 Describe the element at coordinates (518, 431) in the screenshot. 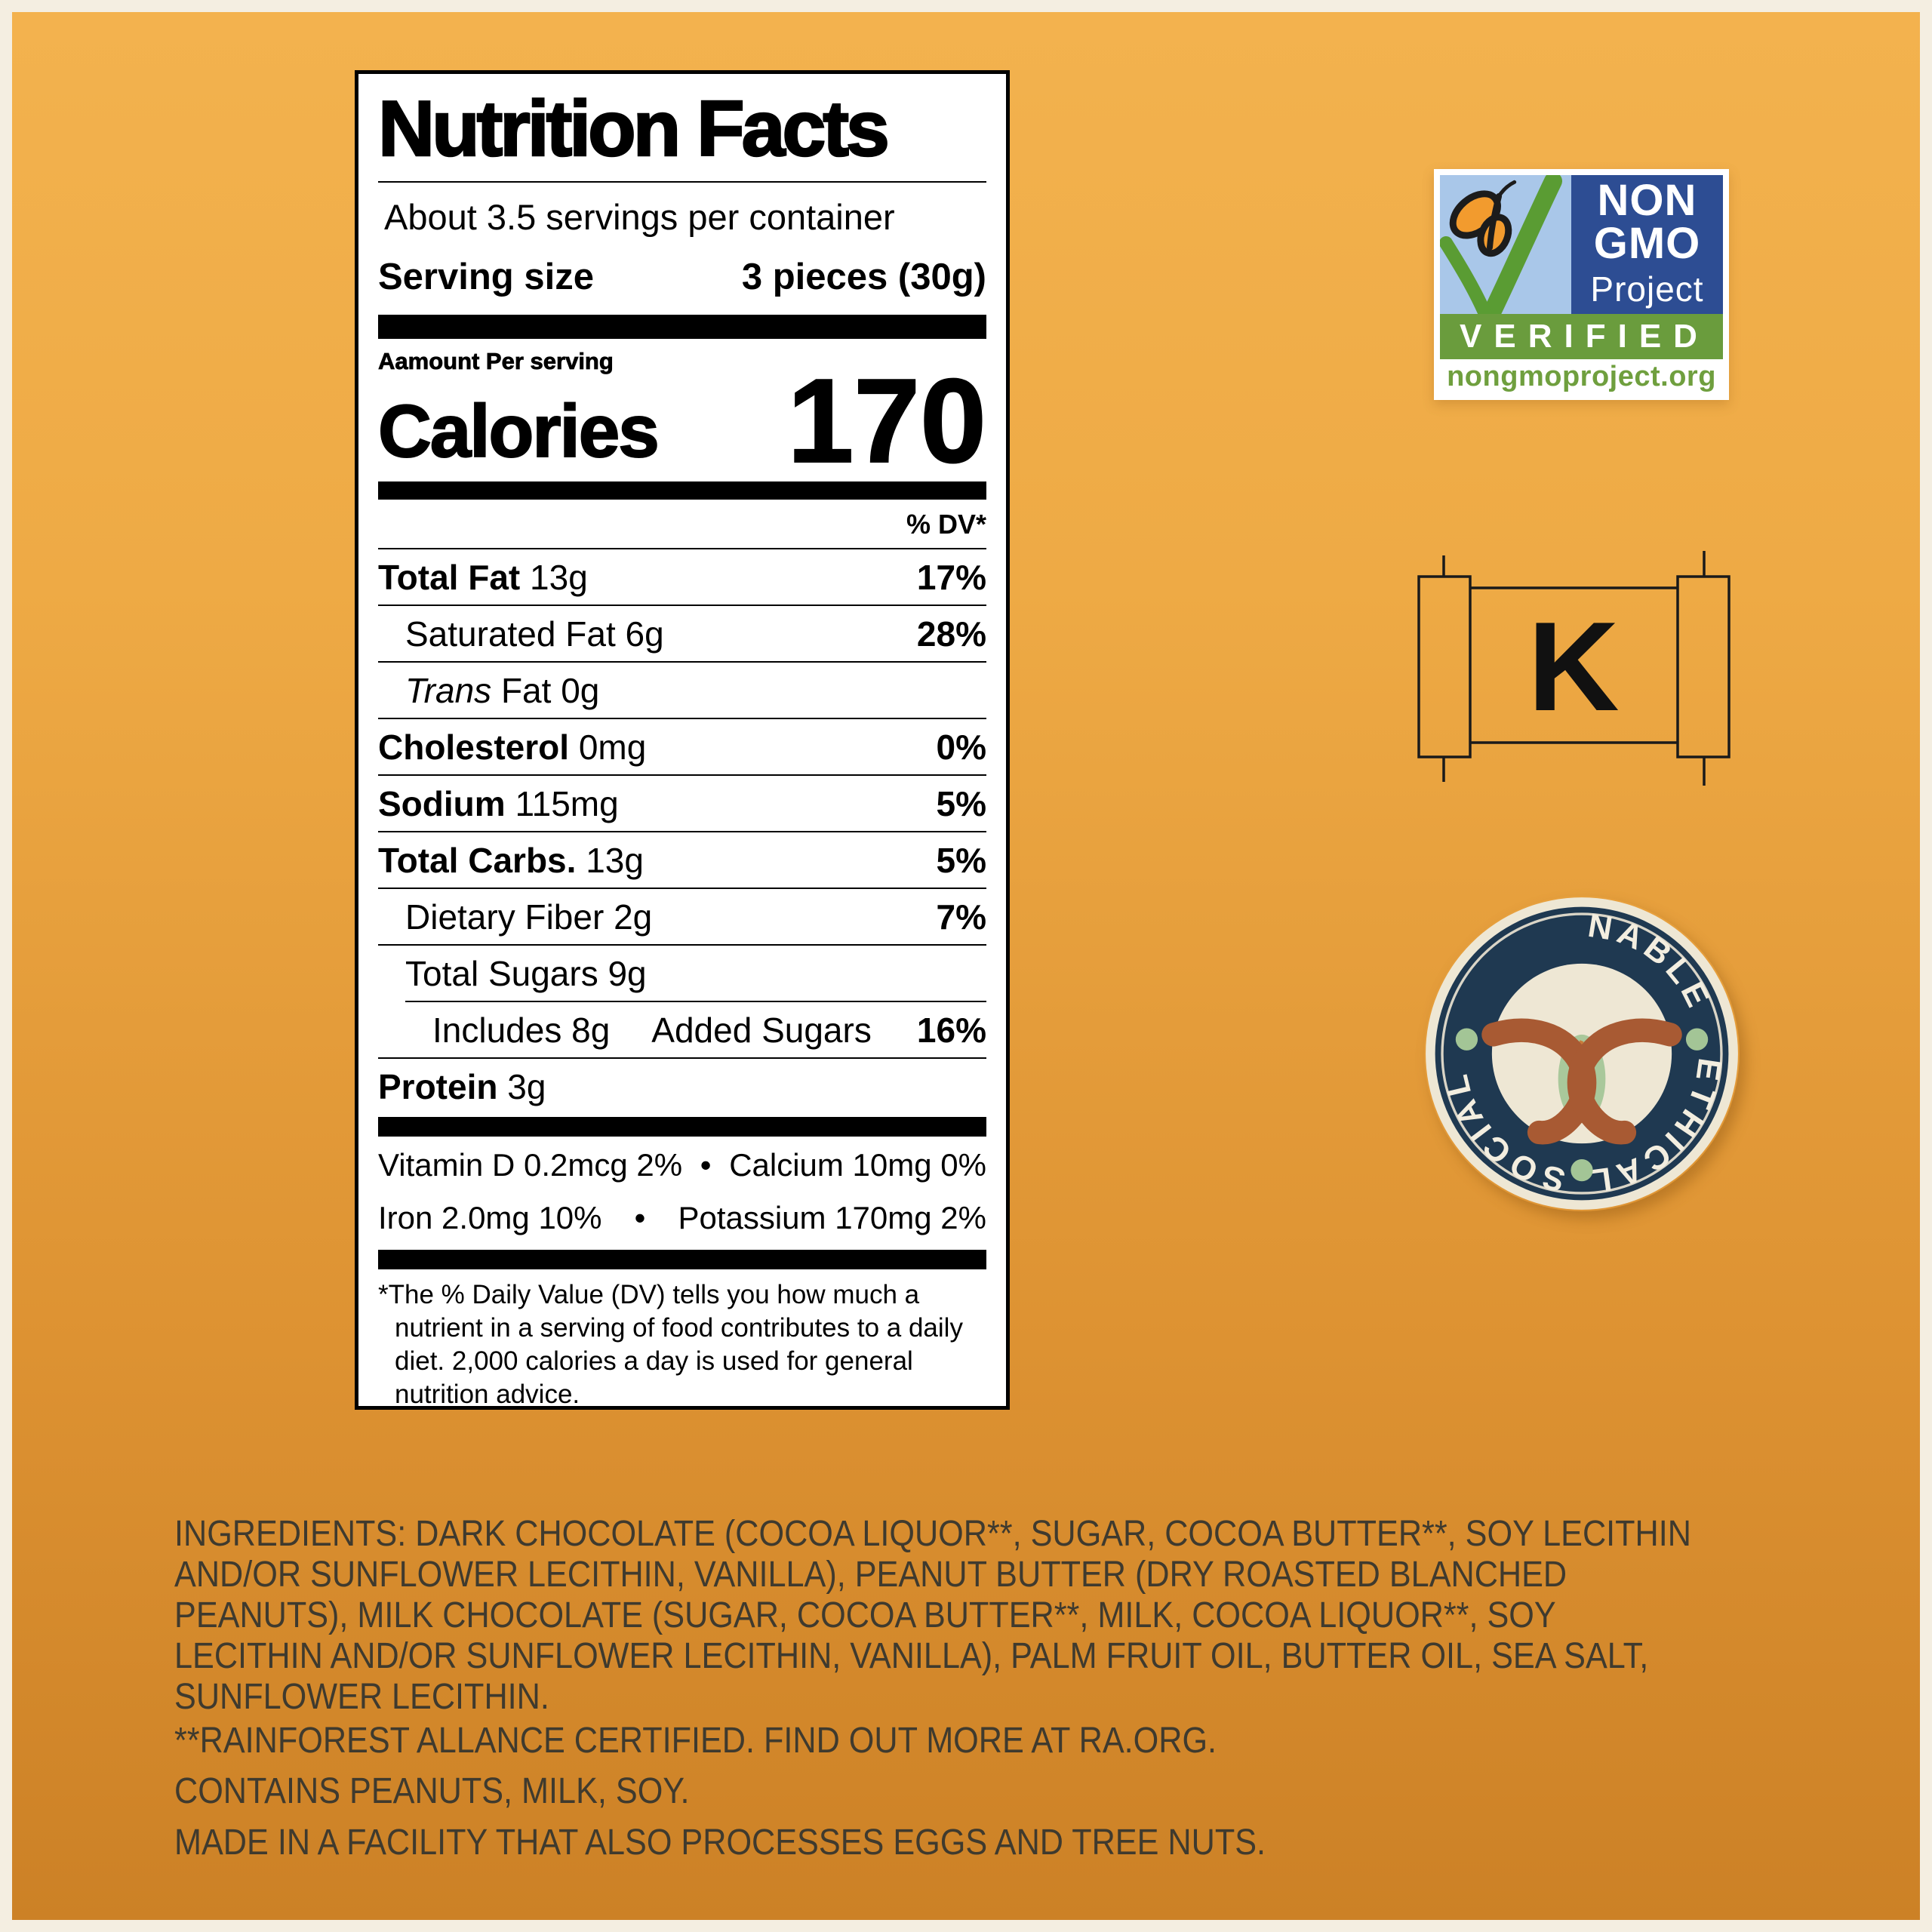

I see `calories-label: Calories` at that location.